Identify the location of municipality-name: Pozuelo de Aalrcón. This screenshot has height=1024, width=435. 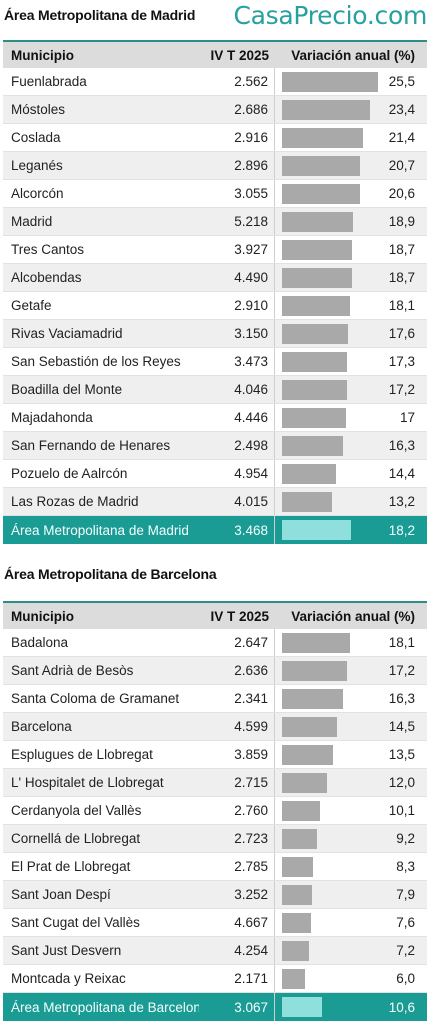
(69, 473).